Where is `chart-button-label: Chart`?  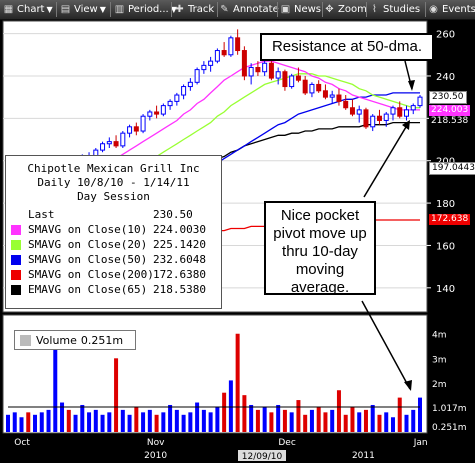
chart-button-label: Chart is located at coordinates (30, 9).